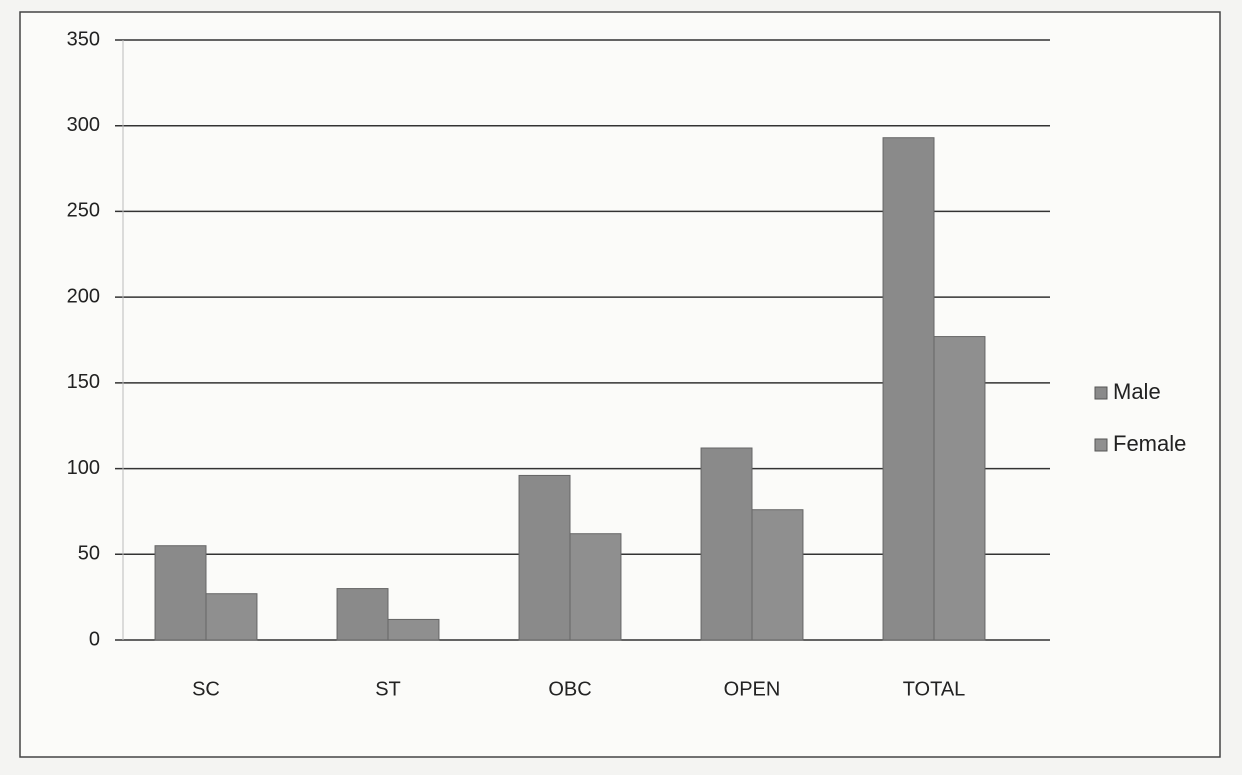  Describe the element at coordinates (94, 639) in the screenshot. I see `y-tick-label: 0` at that location.